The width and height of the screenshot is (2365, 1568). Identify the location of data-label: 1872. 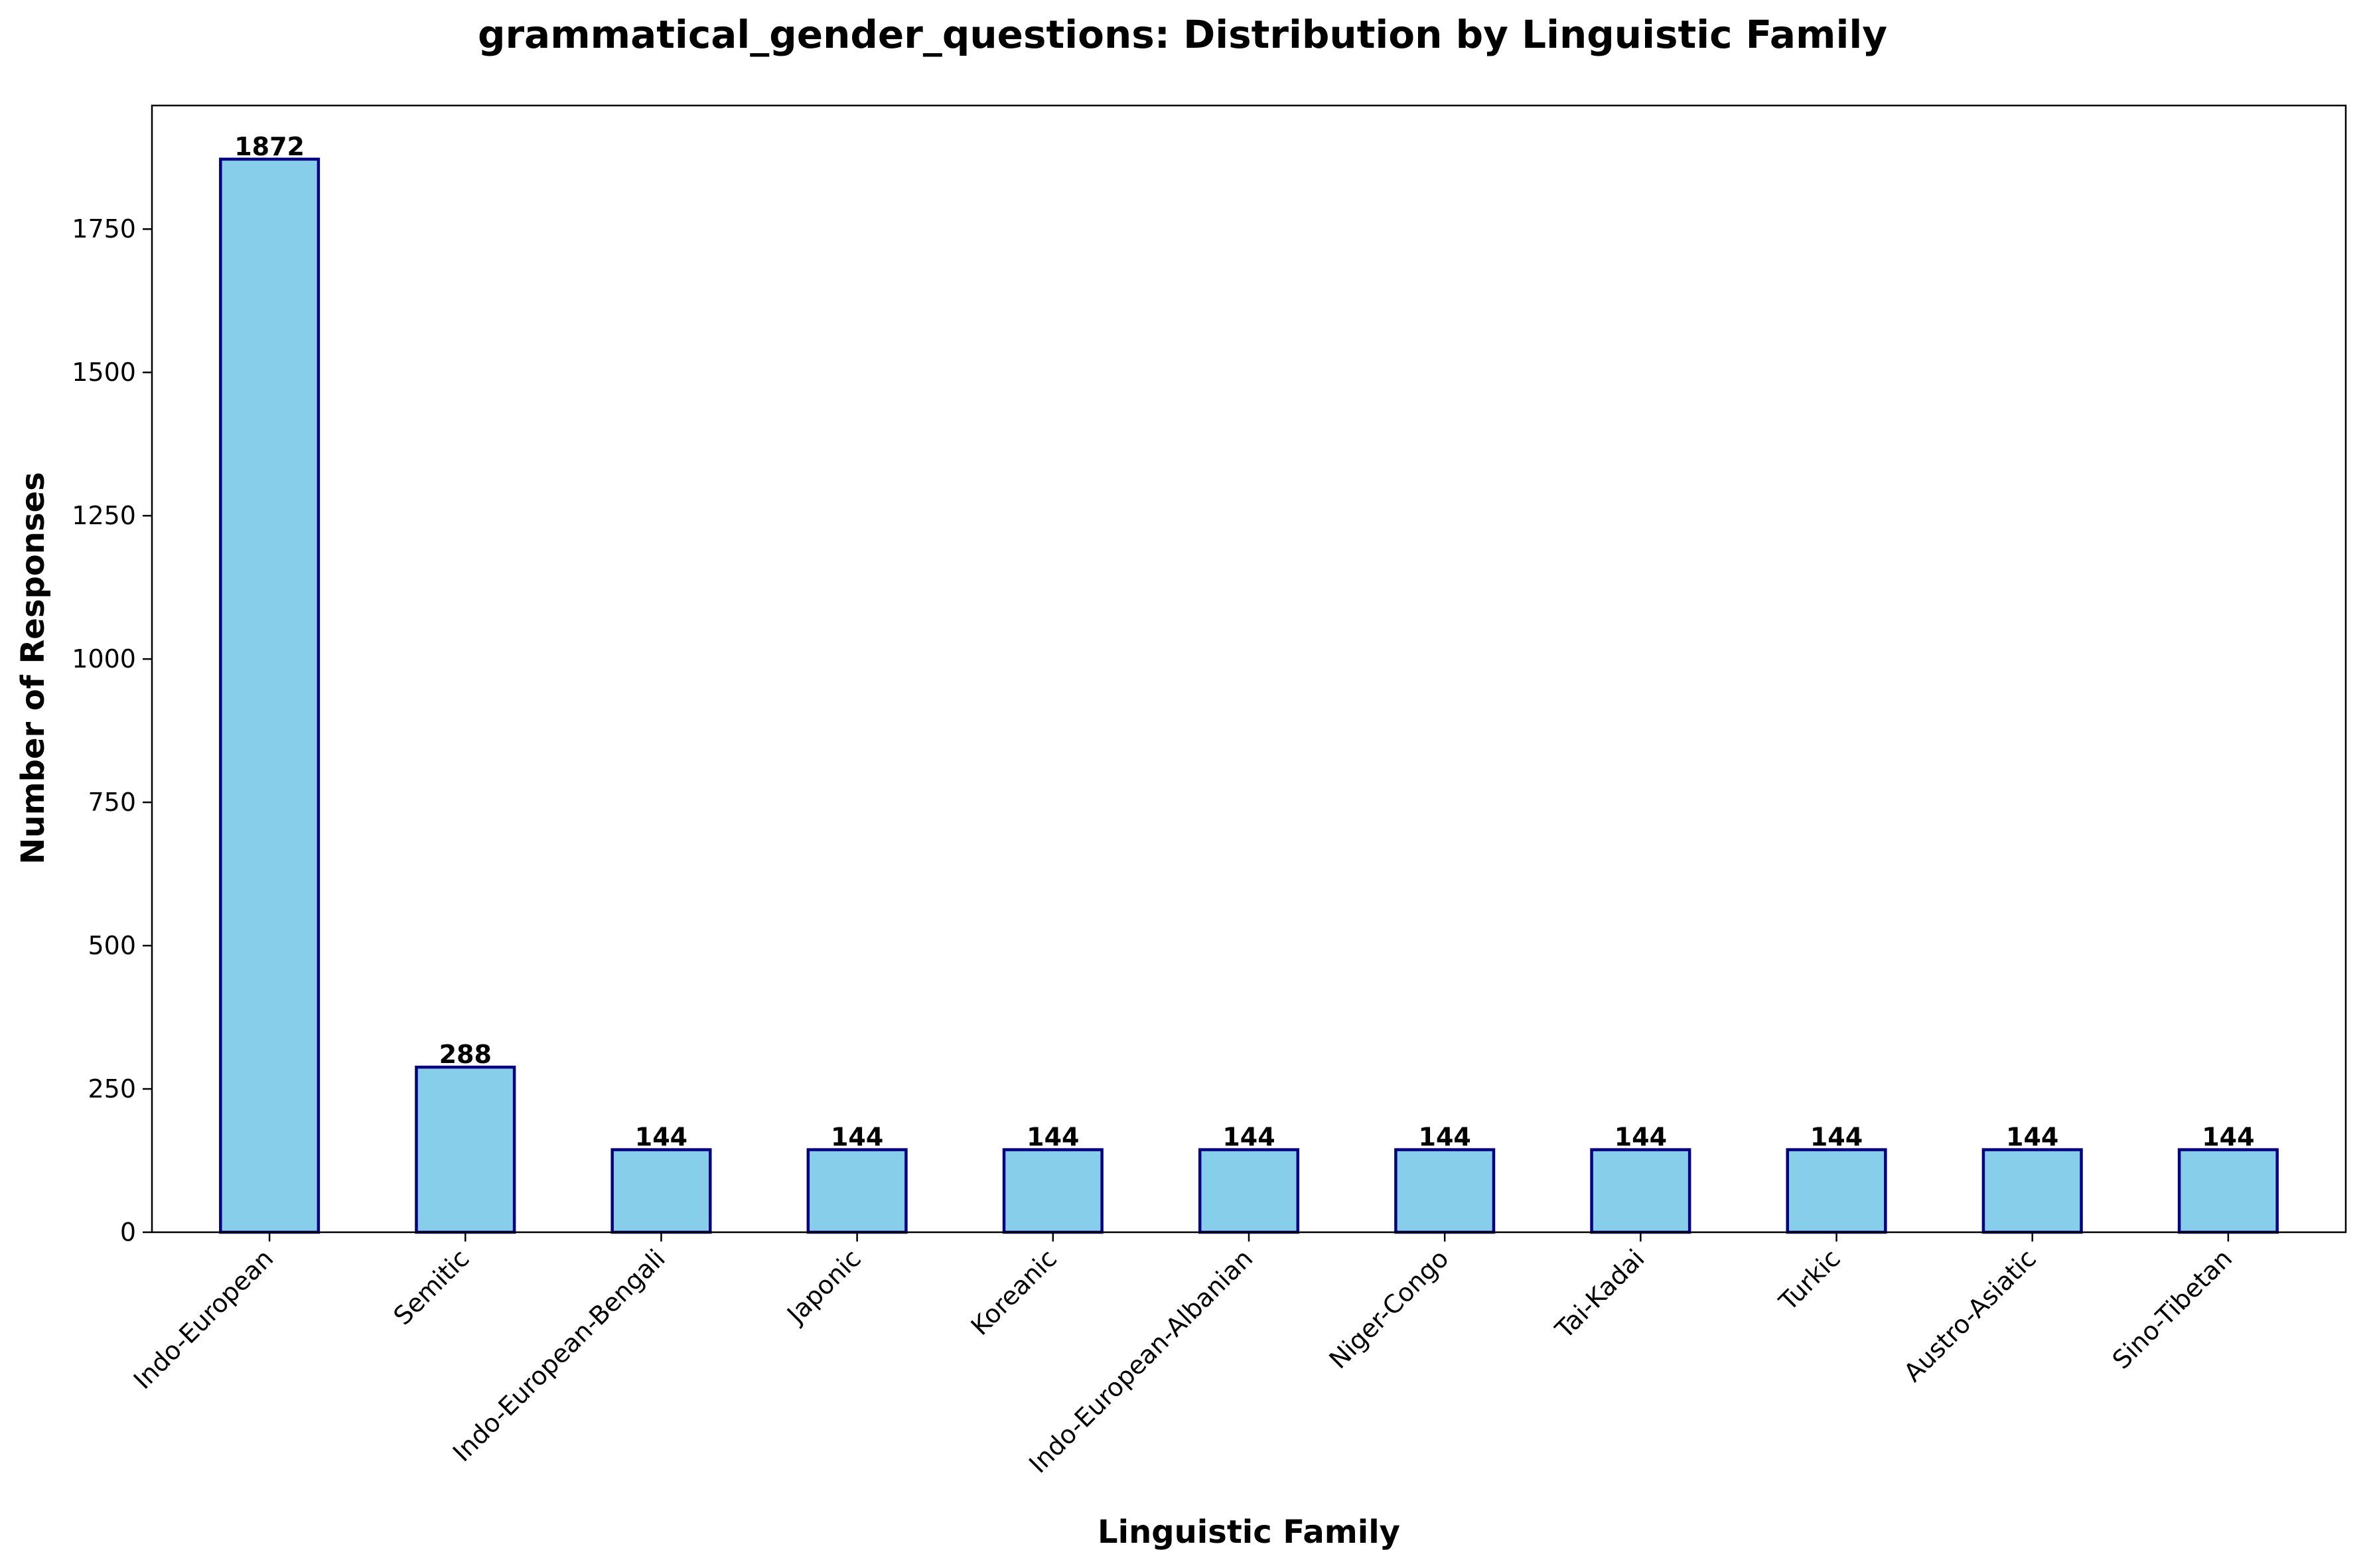
(269, 146).